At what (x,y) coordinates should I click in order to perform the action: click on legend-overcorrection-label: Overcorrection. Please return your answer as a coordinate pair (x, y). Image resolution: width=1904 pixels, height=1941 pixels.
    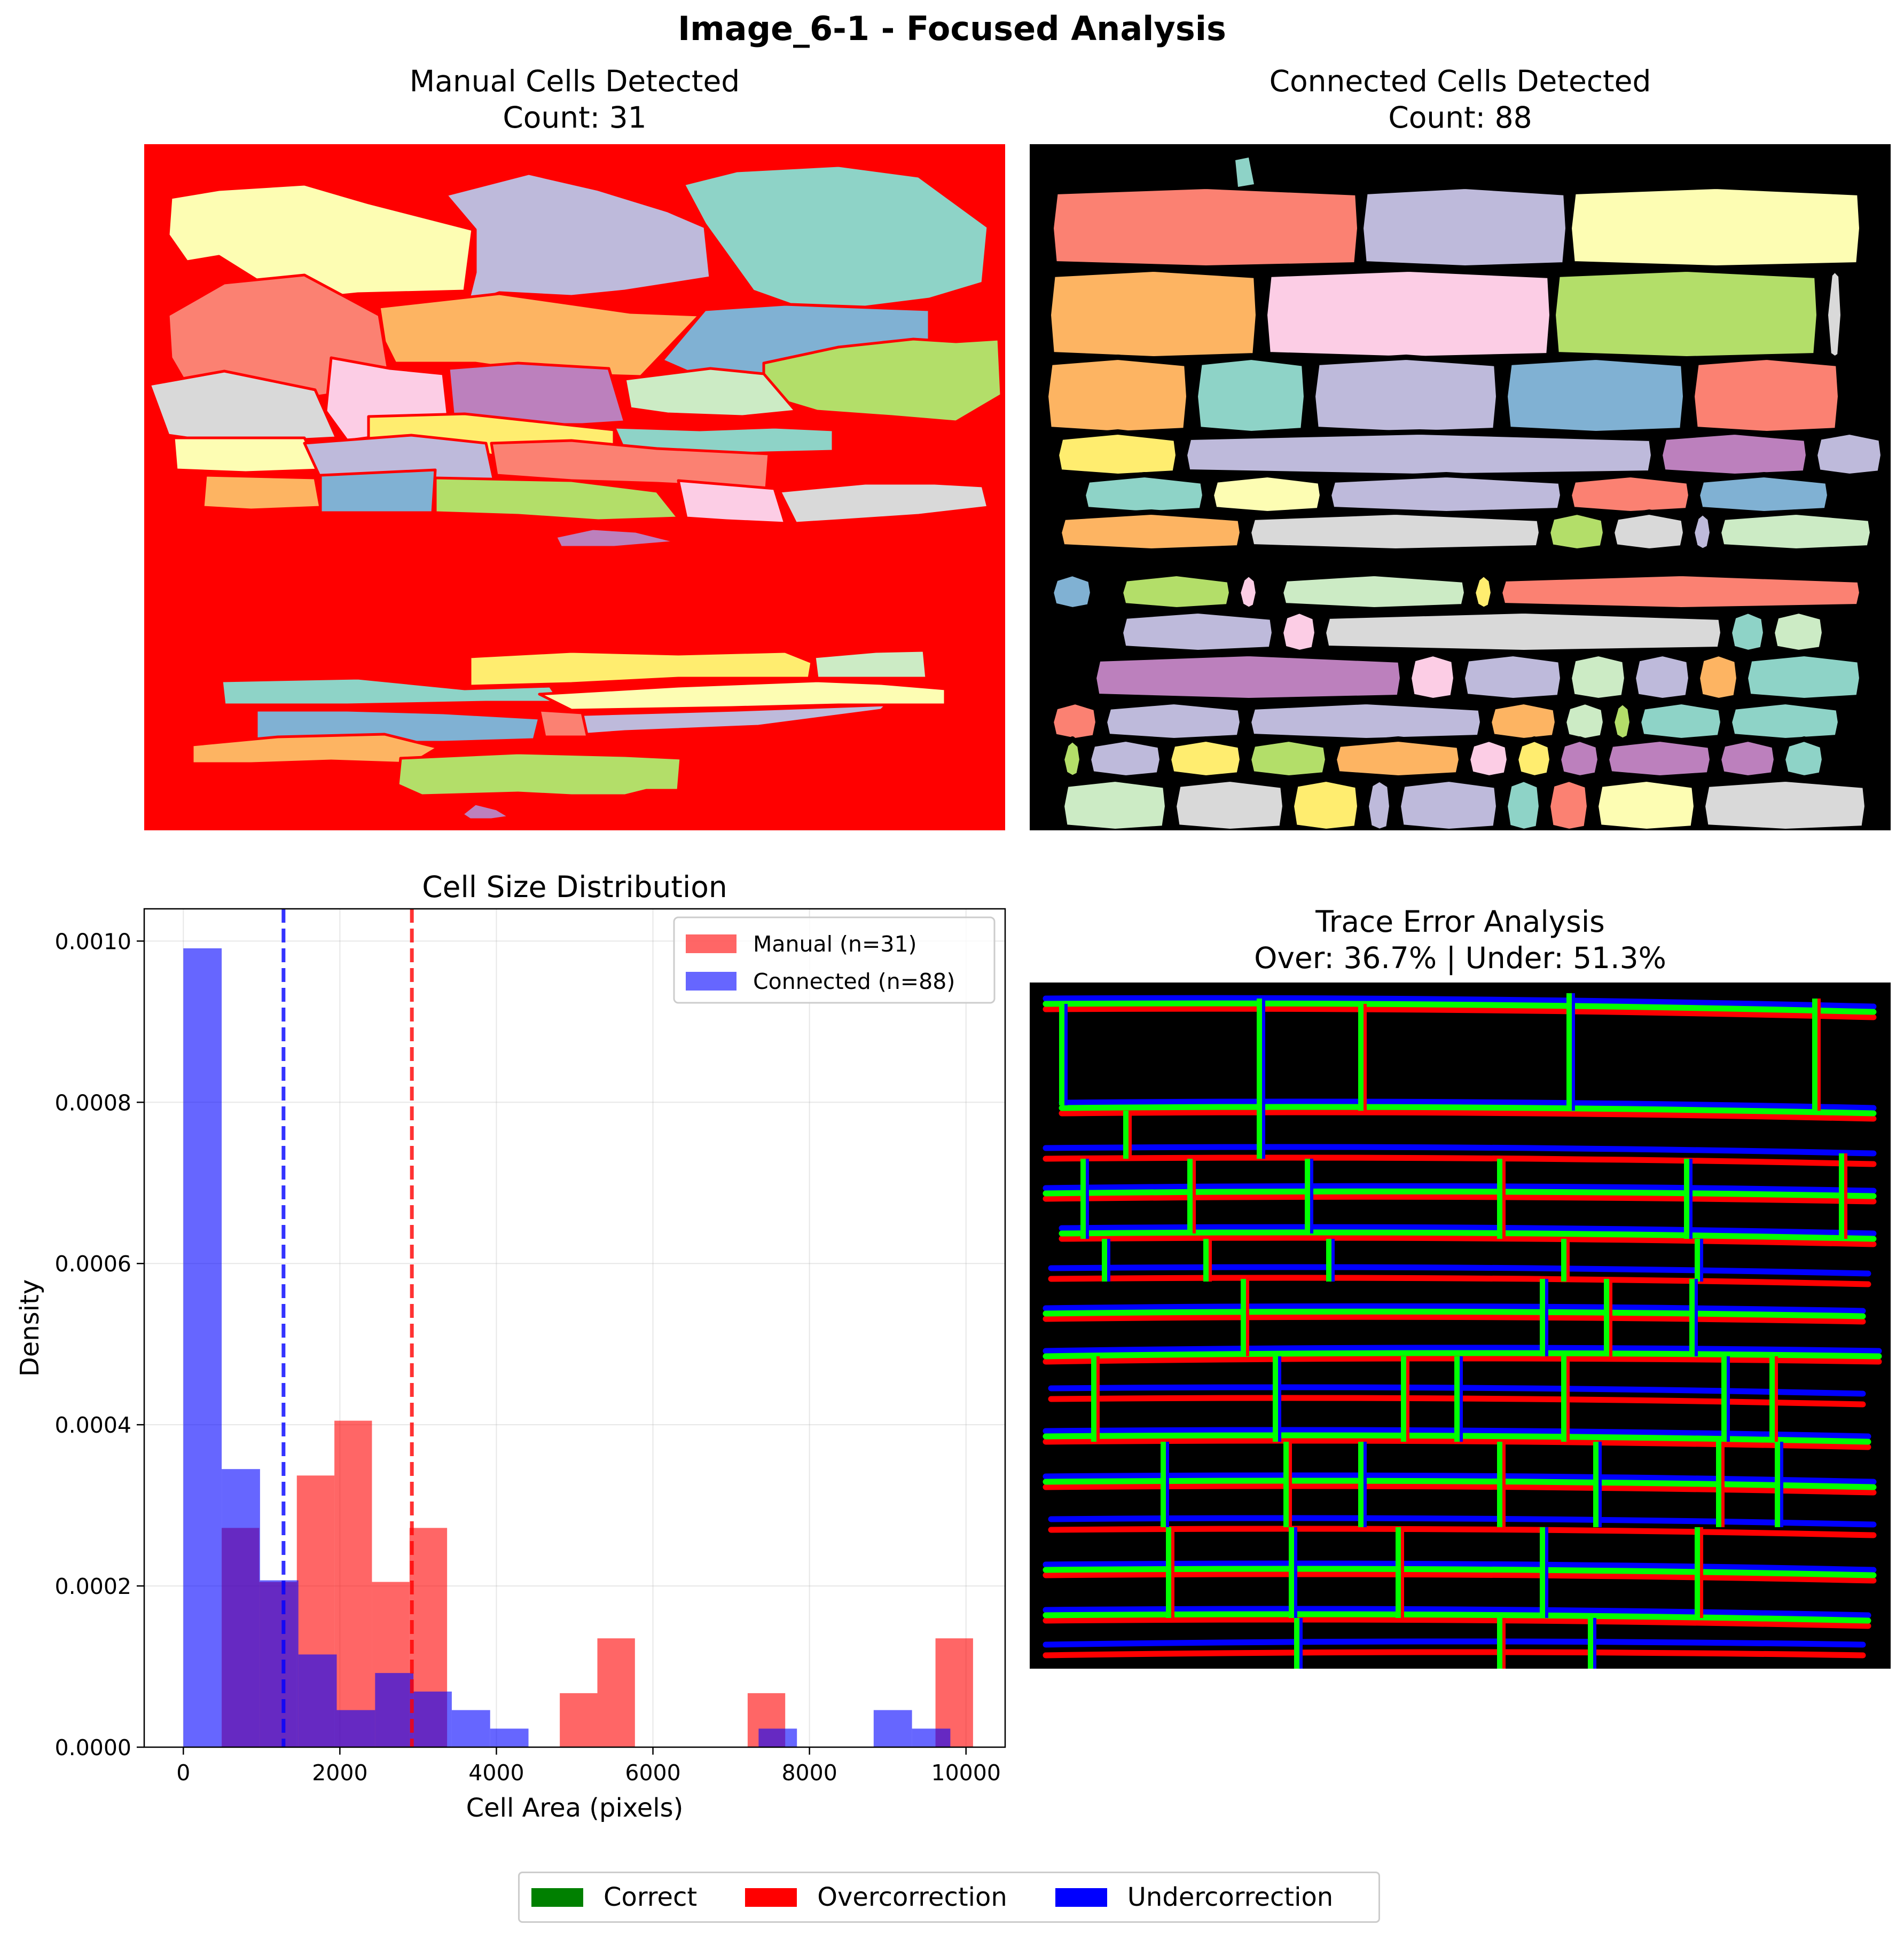
    Looking at the image, I should click on (912, 1897).